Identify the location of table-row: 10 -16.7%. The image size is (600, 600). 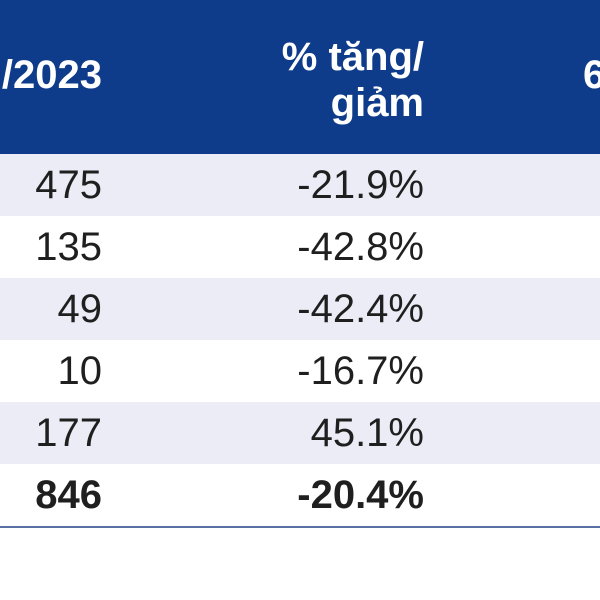
(300, 371).